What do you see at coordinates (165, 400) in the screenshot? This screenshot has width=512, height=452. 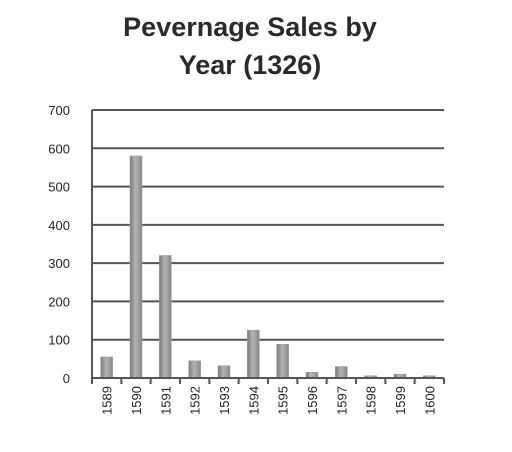 I see `x-tick-label: 1591` at bounding box center [165, 400].